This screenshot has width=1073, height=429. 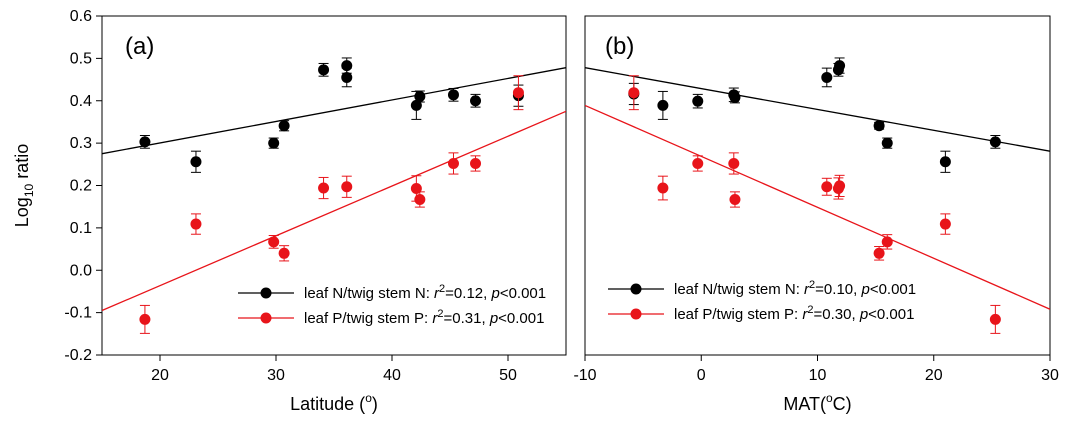 I want to click on legend-label: leaf N/twig stem N: r2=0.10, p<0.001, so click(x=795, y=288).